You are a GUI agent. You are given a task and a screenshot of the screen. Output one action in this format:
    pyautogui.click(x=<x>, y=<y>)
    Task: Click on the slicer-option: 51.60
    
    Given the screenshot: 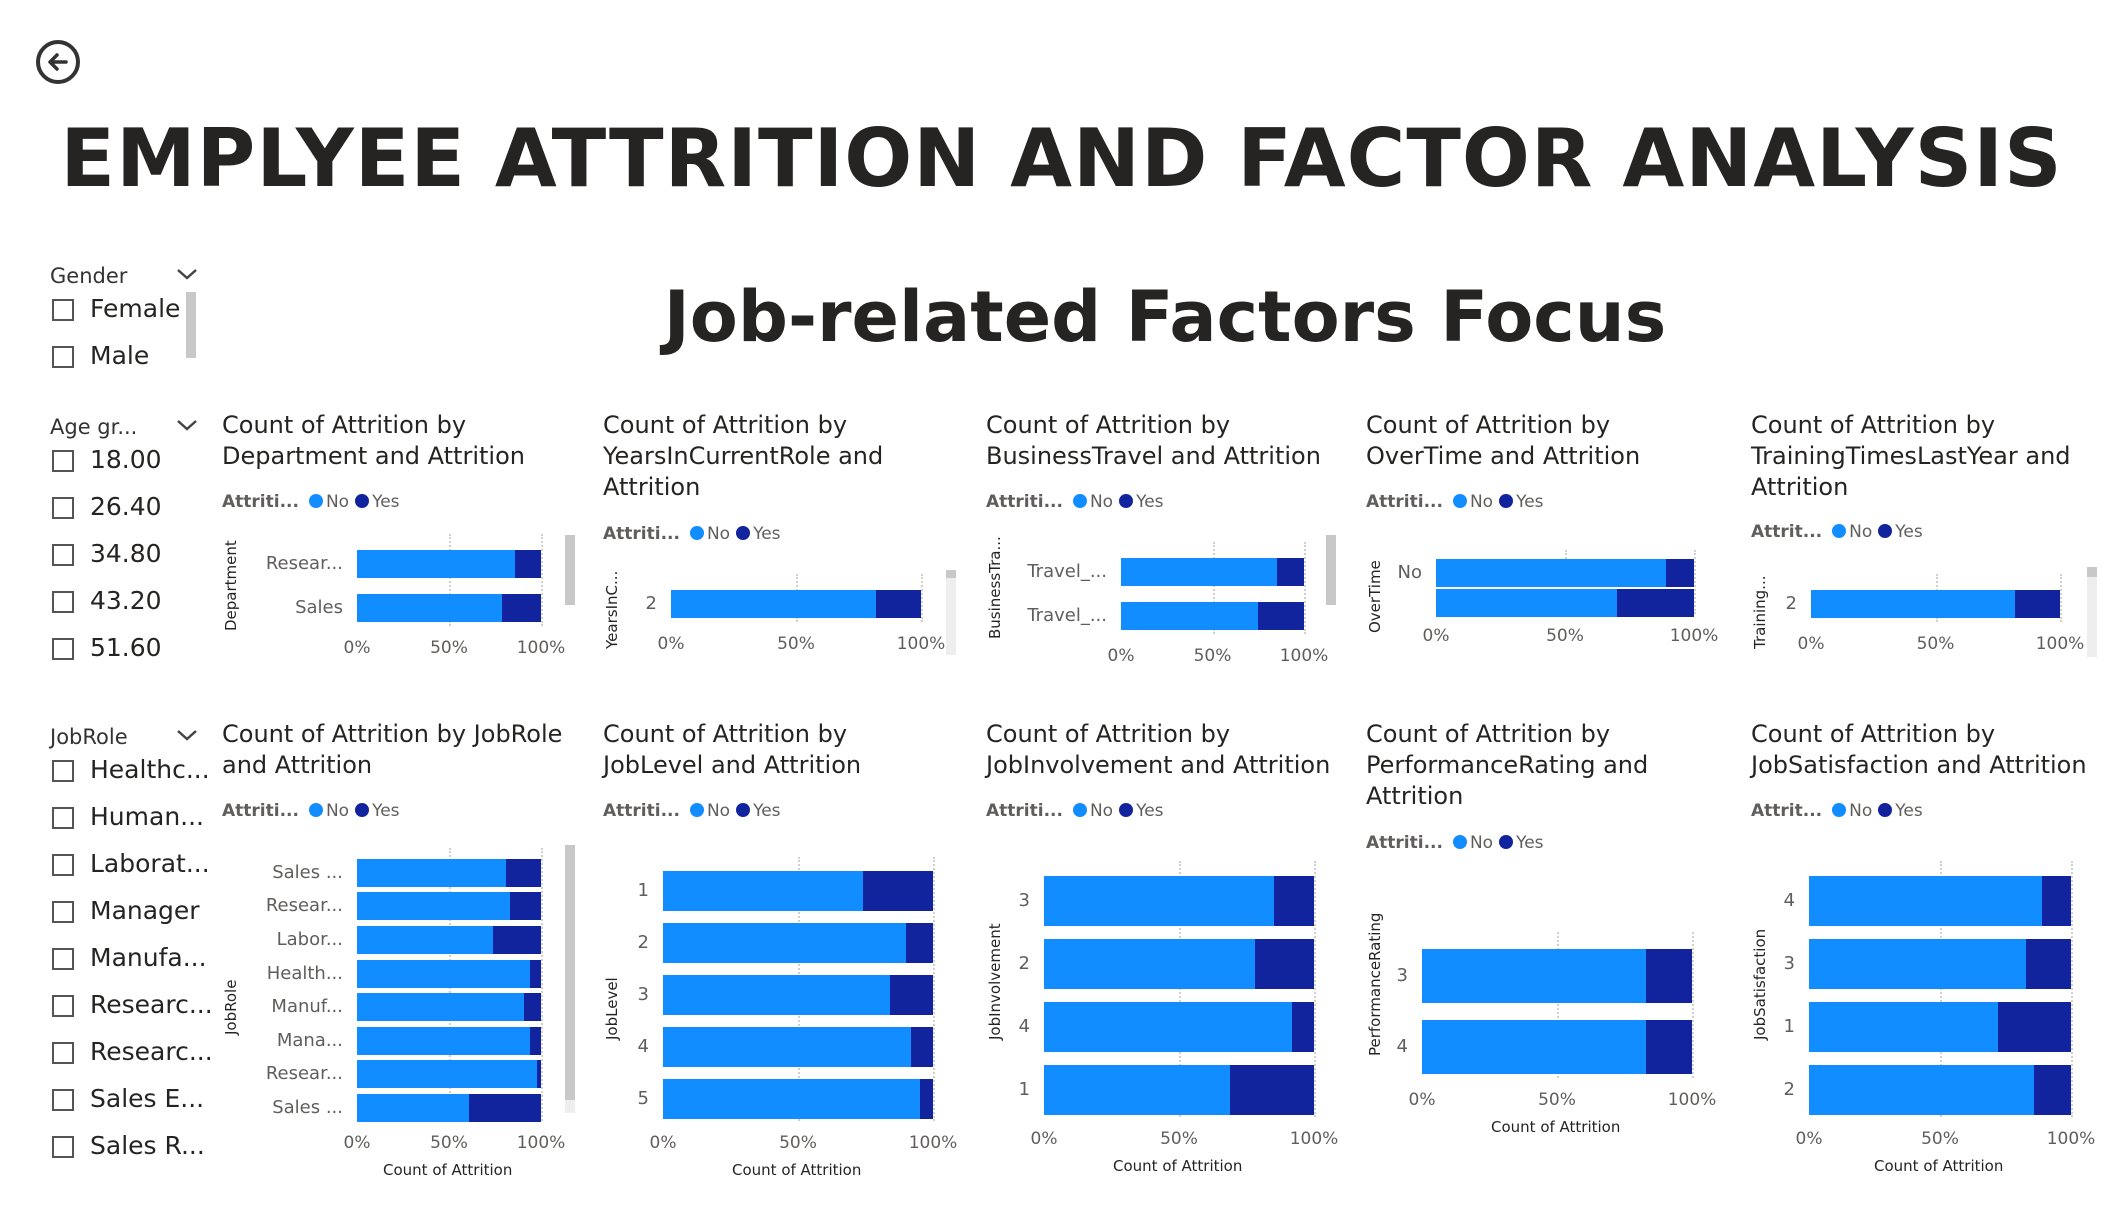 What is the action you would take?
    pyautogui.click(x=125, y=656)
    